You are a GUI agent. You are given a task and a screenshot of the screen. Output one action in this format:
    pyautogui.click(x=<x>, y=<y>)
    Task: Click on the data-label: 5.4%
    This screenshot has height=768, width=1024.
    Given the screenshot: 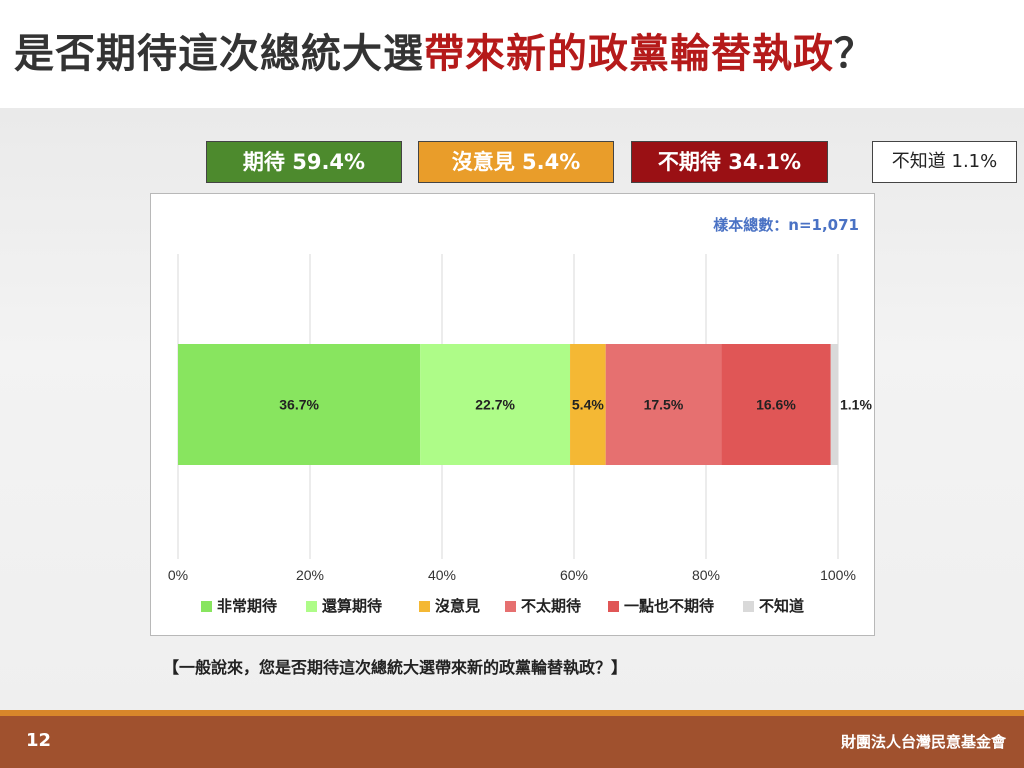 What is the action you would take?
    pyautogui.click(x=588, y=405)
    